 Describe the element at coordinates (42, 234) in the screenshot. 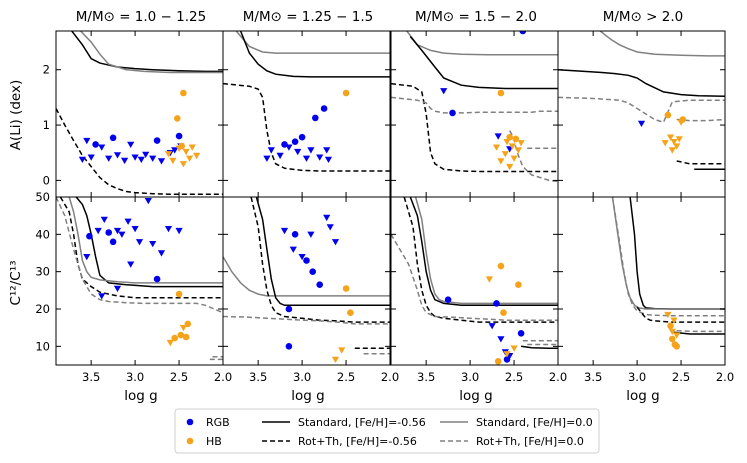

I see `y-tick-label: 40` at that location.